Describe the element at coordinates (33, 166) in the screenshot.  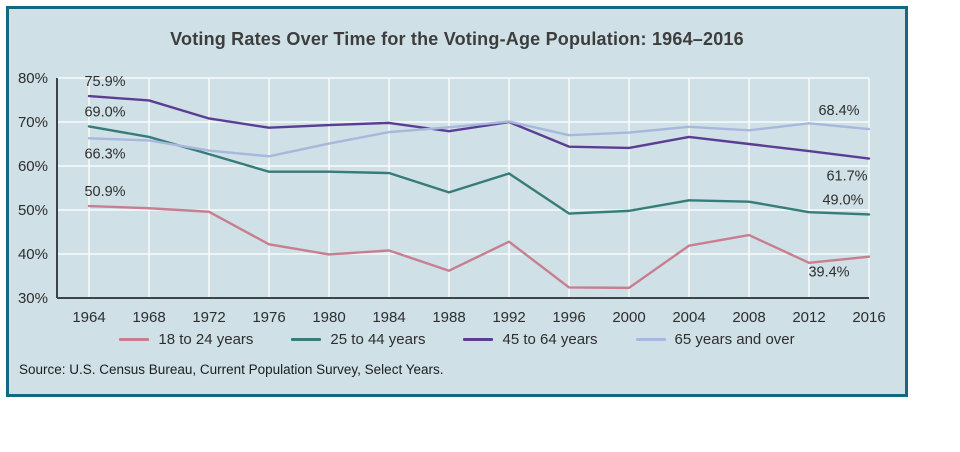
I see `svg-text: 60%` at that location.